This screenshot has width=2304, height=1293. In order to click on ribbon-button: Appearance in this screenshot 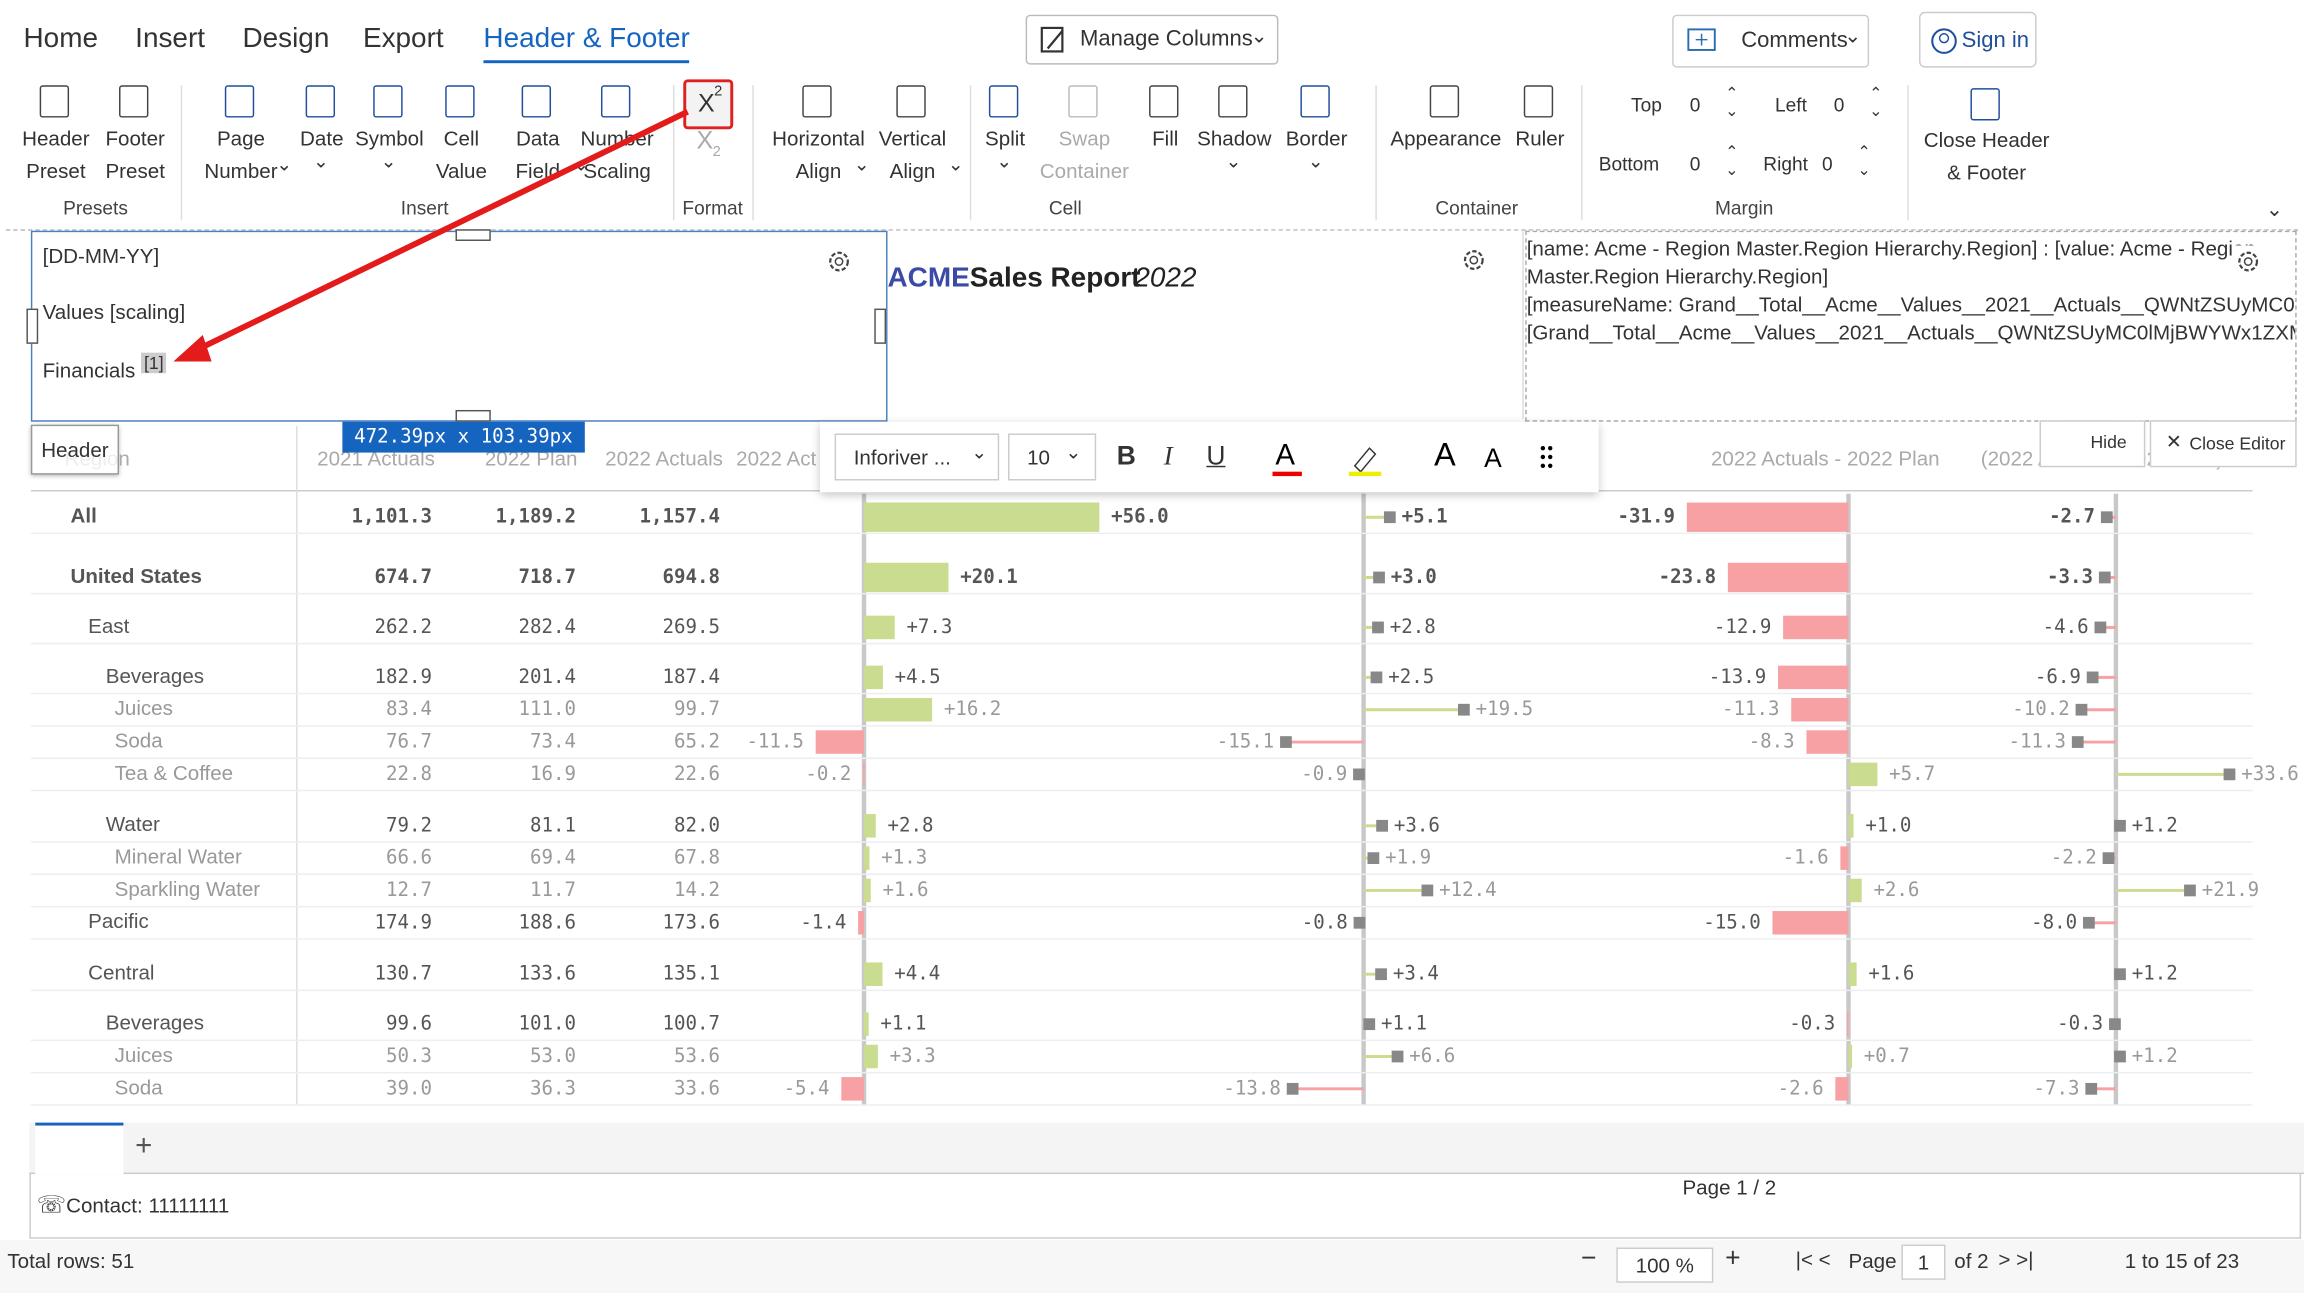, I will do `click(1446, 138)`.